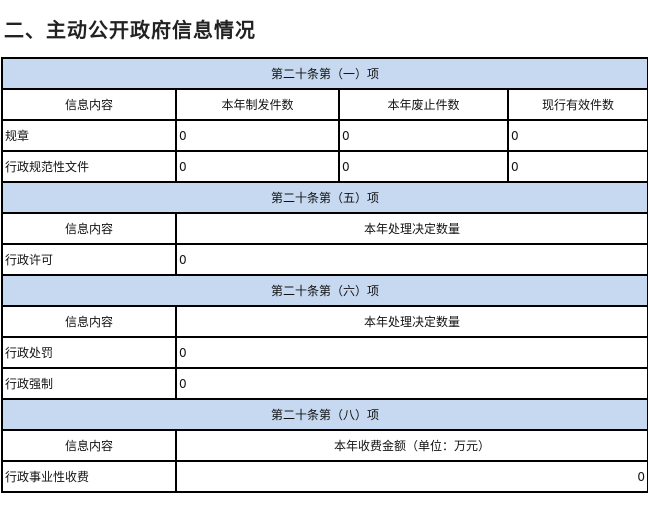 The width and height of the screenshot is (648, 517). What do you see at coordinates (130, 30) in the screenshot?
I see `page-title: 二、主动公开政府信息情况` at bounding box center [130, 30].